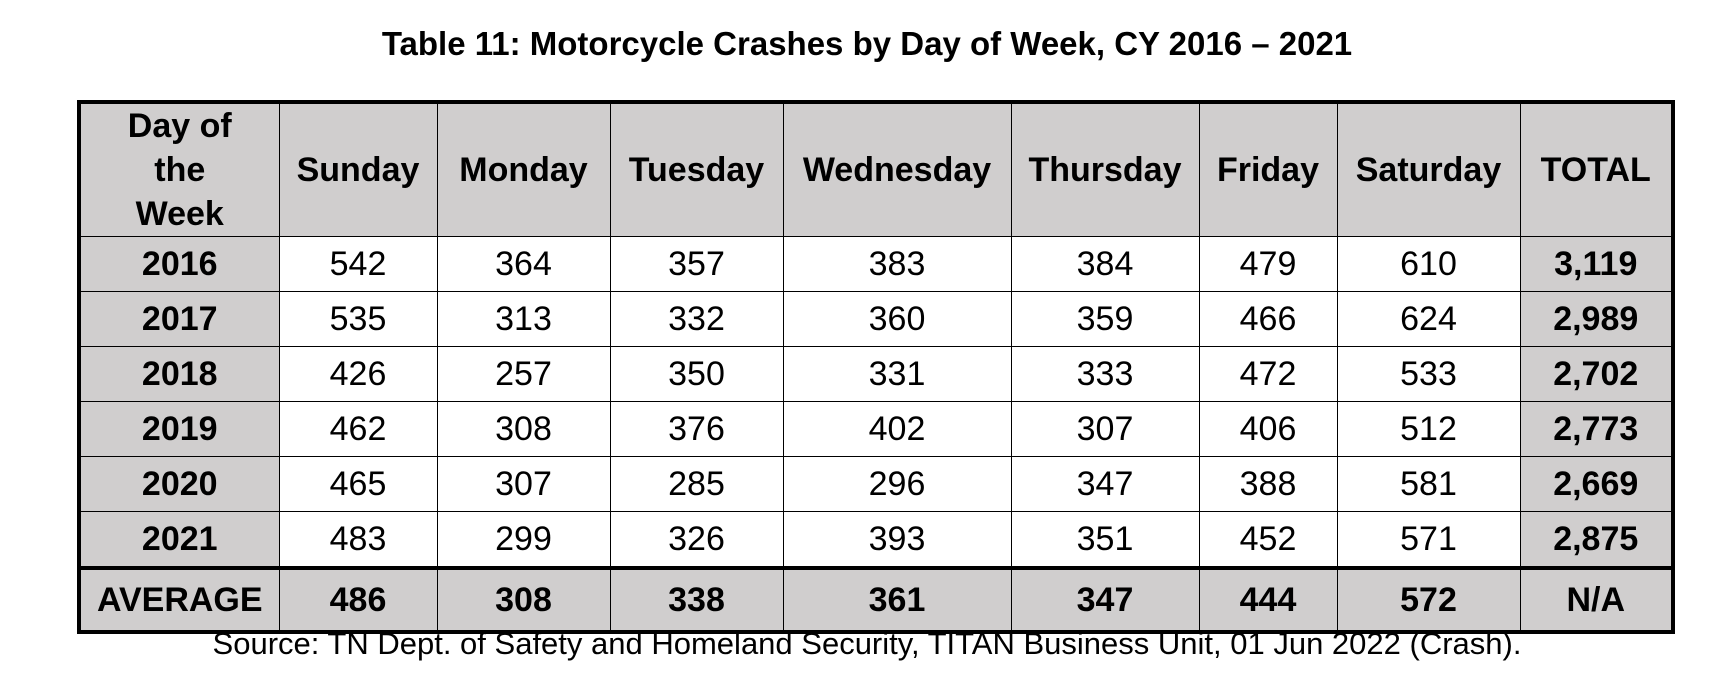  What do you see at coordinates (696, 599) in the screenshot?
I see `average-cell: 338` at bounding box center [696, 599].